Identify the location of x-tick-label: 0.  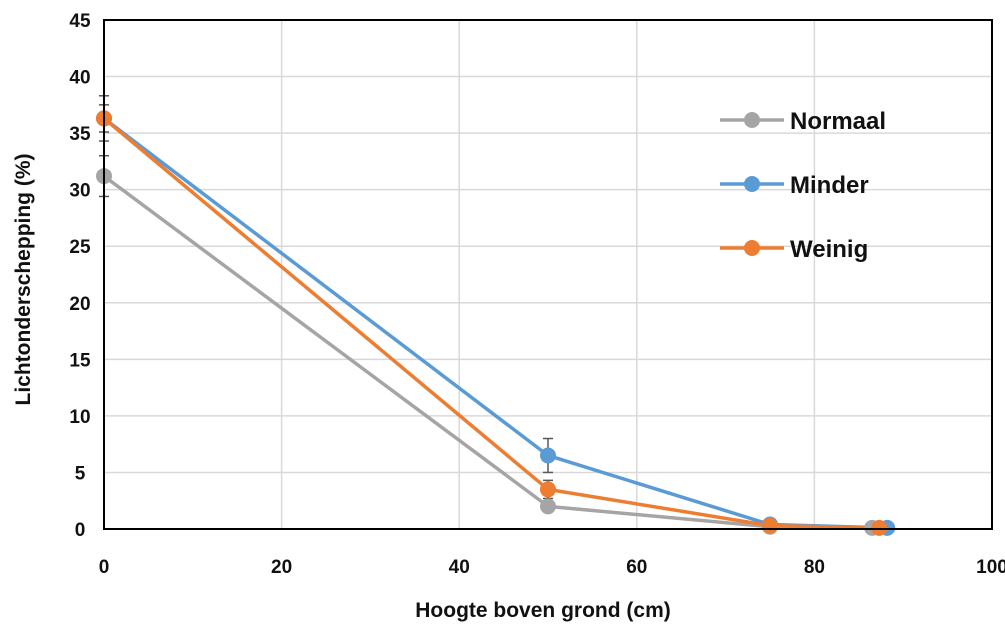
(104, 567).